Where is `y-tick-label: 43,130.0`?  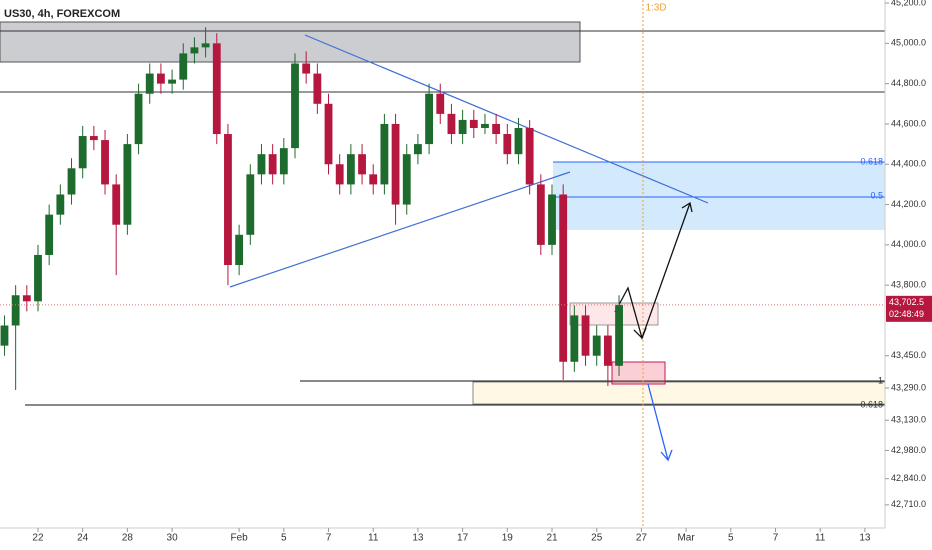 y-tick-label: 43,130.0 is located at coordinates (908, 420).